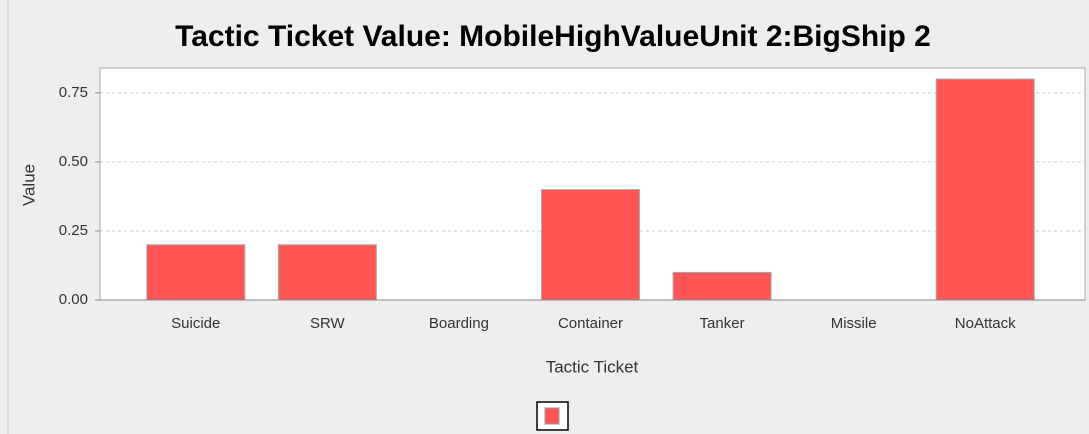 The height and width of the screenshot is (434, 1089). I want to click on y-tick-label: 0.50, so click(73, 161).